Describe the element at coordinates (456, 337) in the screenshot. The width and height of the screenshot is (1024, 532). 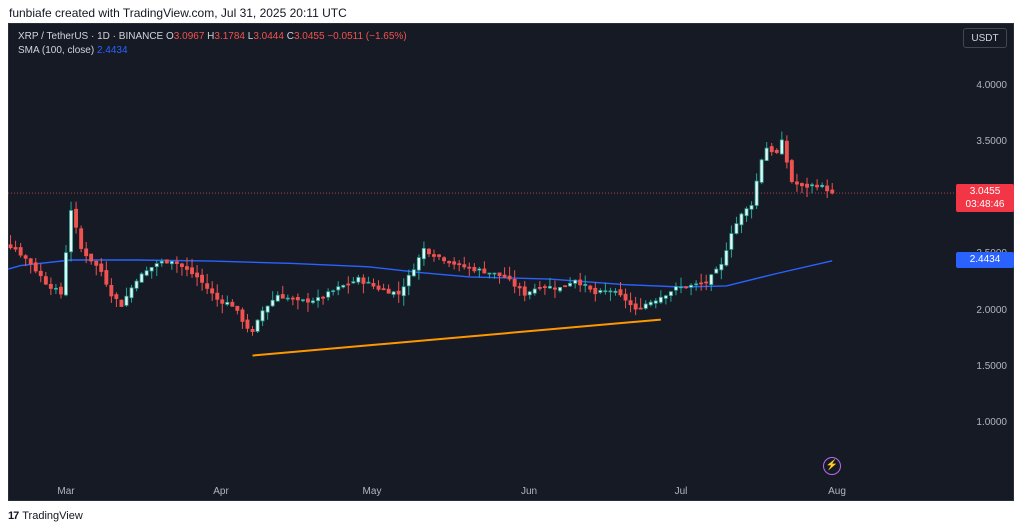
I see `support-trendline` at that location.